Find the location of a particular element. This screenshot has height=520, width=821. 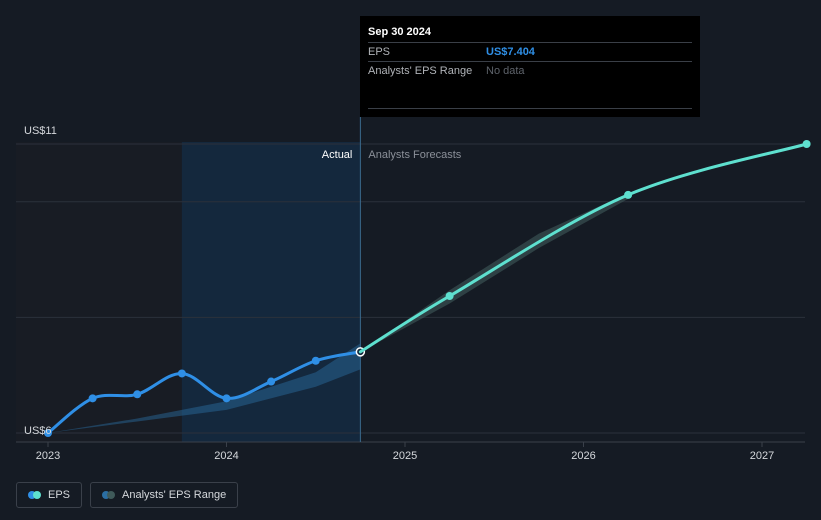

x-tick-label: 2025 is located at coordinates (405, 456).